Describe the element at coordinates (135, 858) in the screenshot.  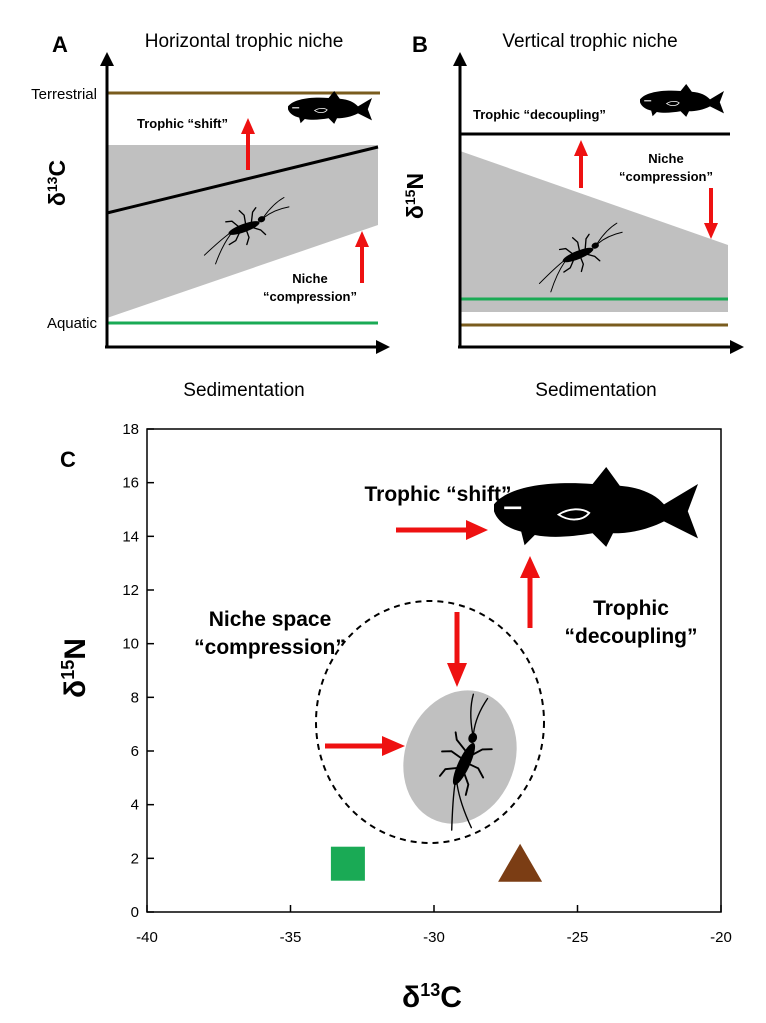
I see `y-tick-label: 2` at that location.